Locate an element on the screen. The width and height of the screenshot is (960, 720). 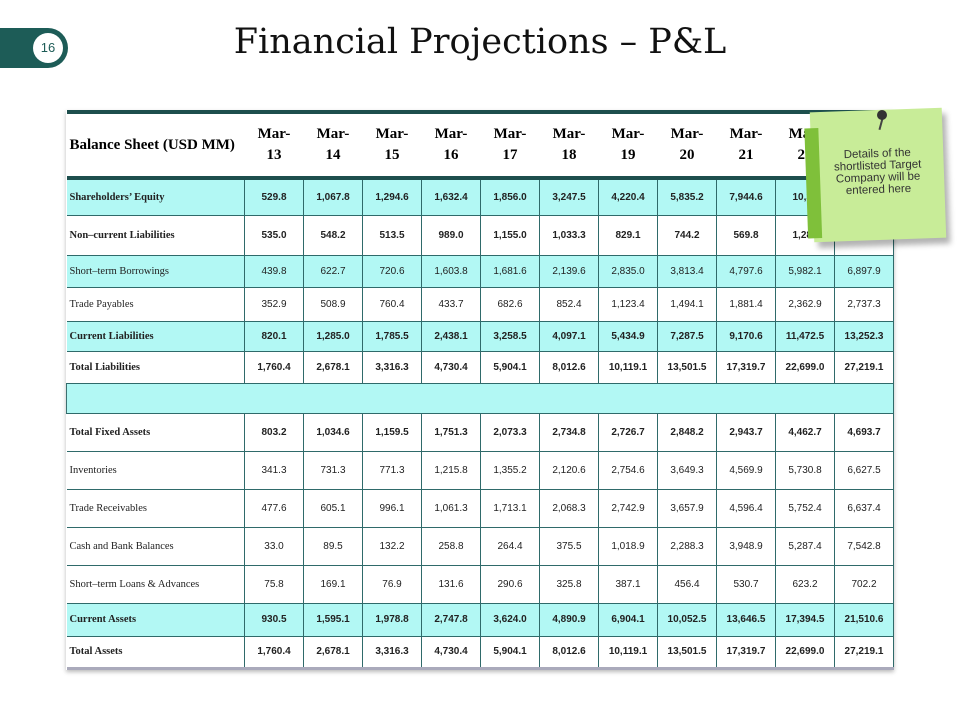
value-cell: 1,159.5 is located at coordinates (392, 432).